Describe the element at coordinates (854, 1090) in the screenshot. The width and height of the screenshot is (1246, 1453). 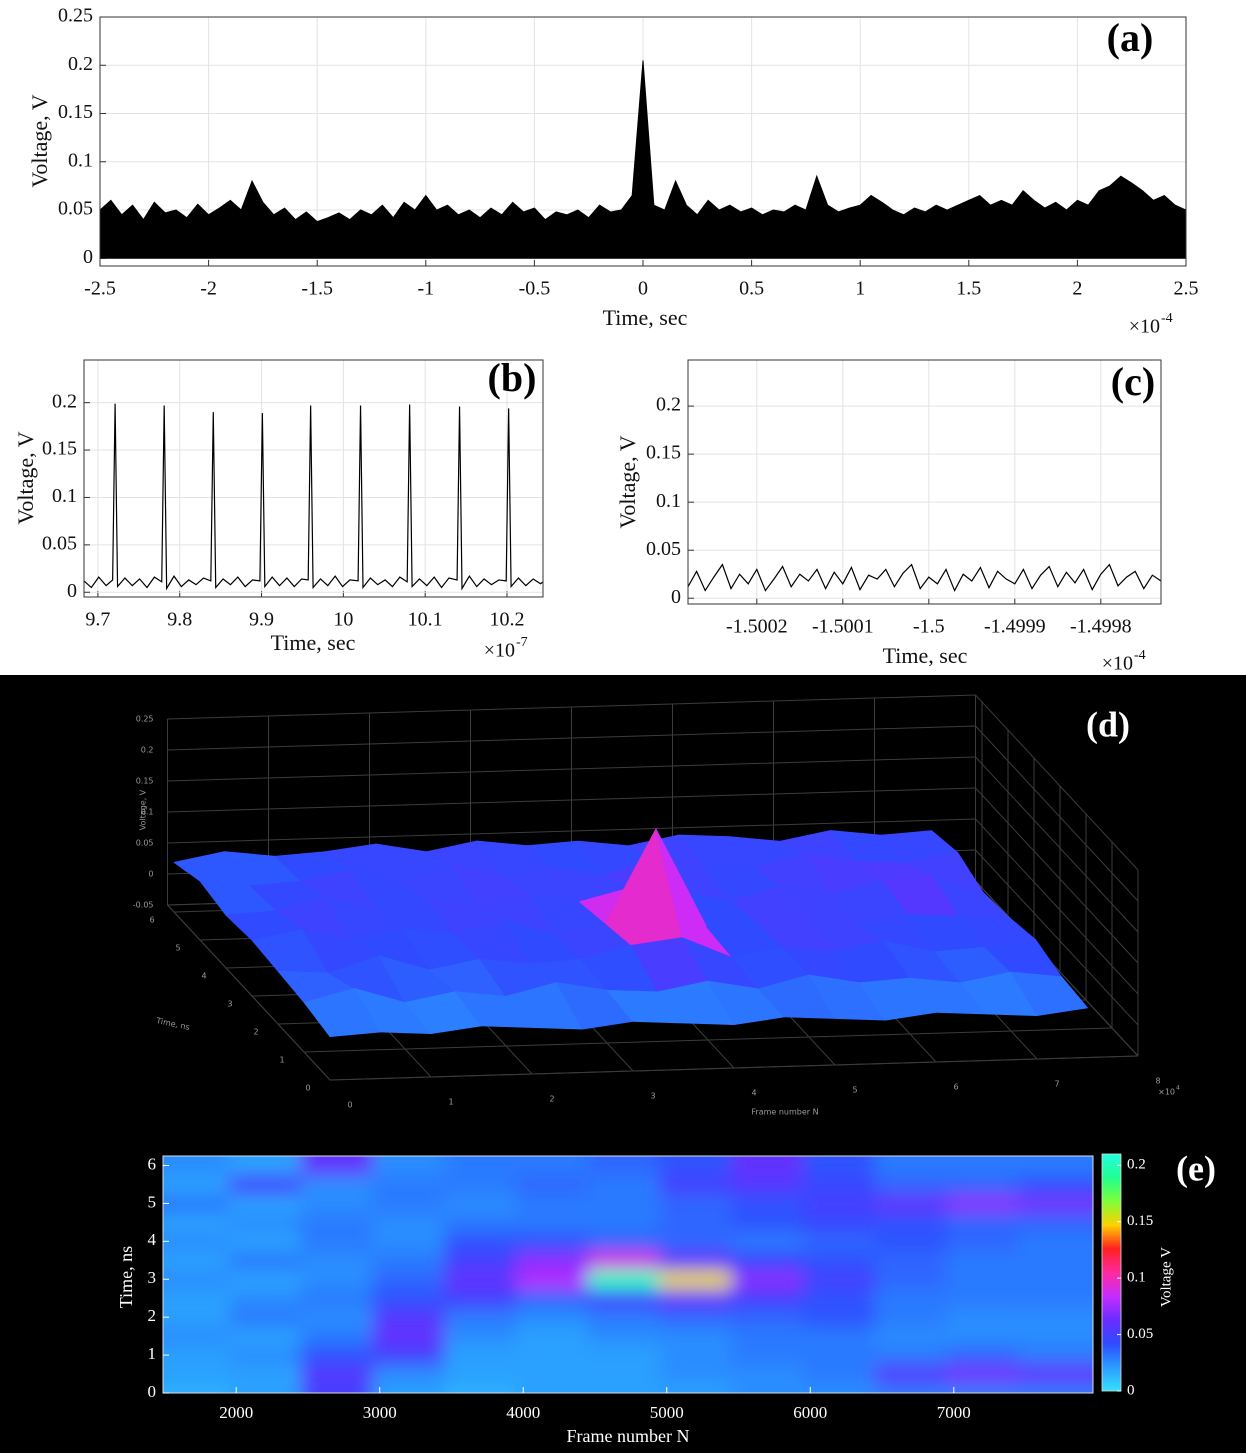
I see `x-tick-label: 5` at that location.